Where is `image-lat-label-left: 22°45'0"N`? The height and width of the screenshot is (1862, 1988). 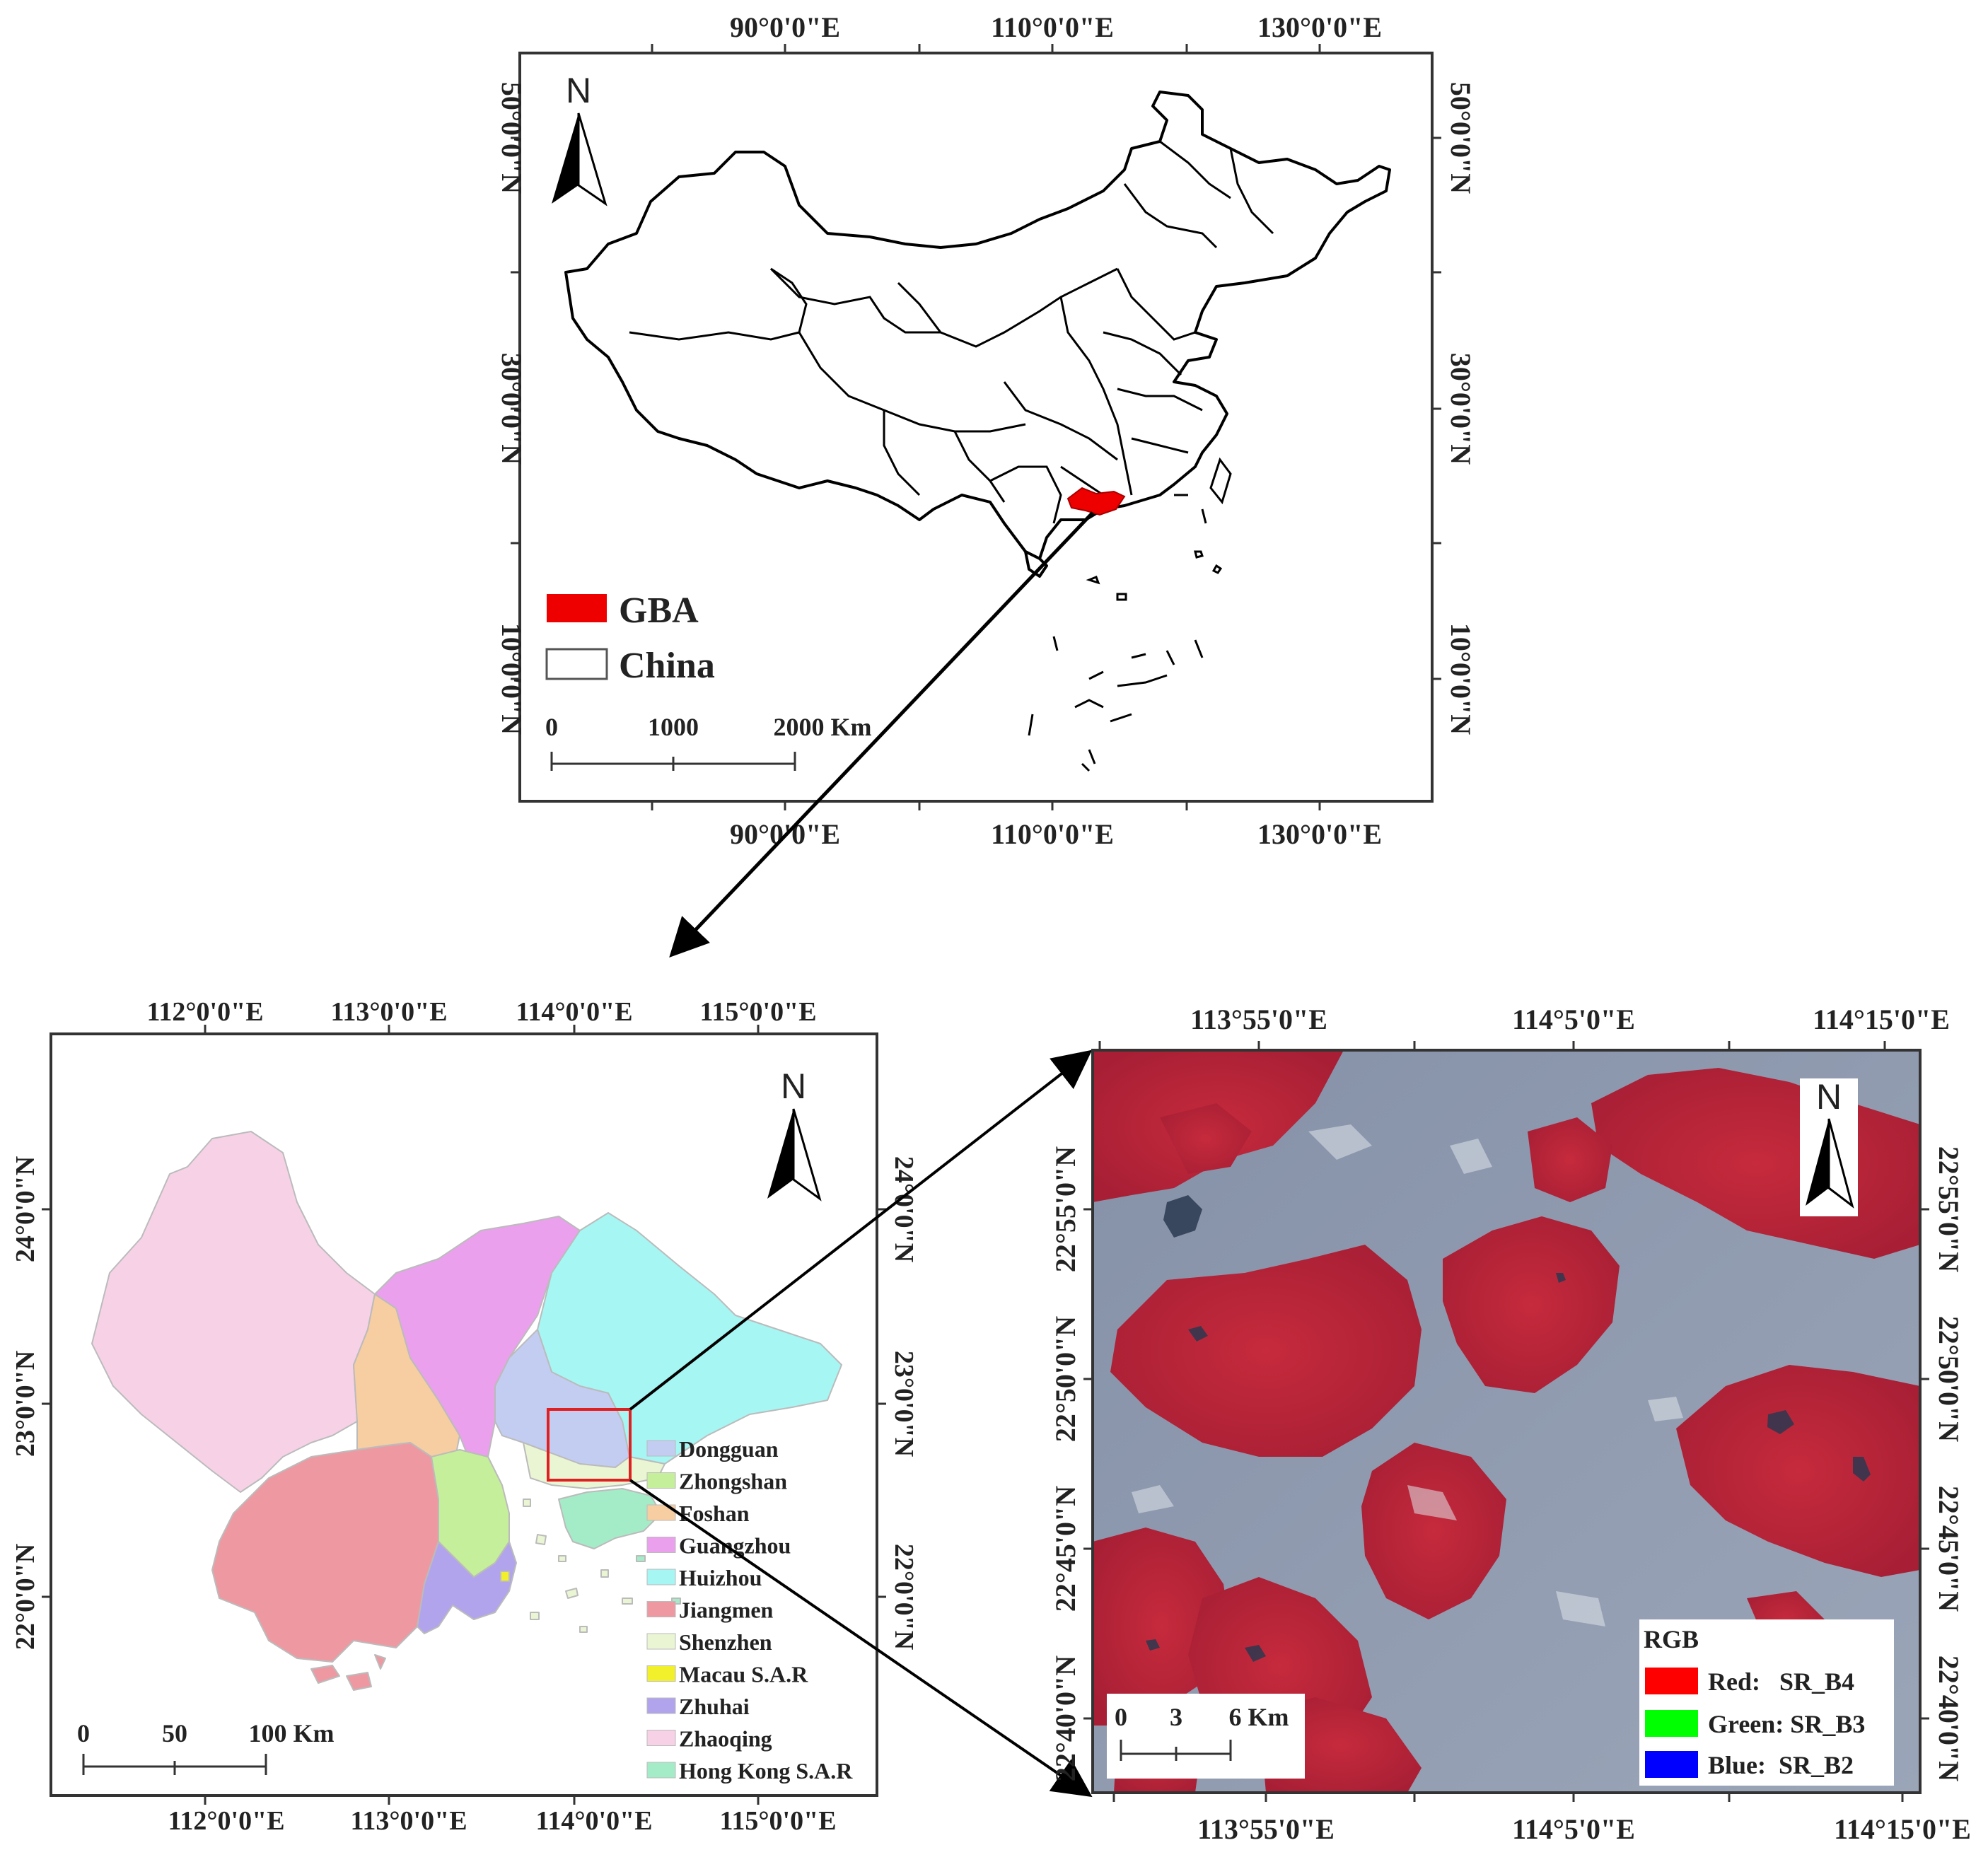
image-lat-label-left: 22°45'0"N is located at coordinates (1065, 1549).